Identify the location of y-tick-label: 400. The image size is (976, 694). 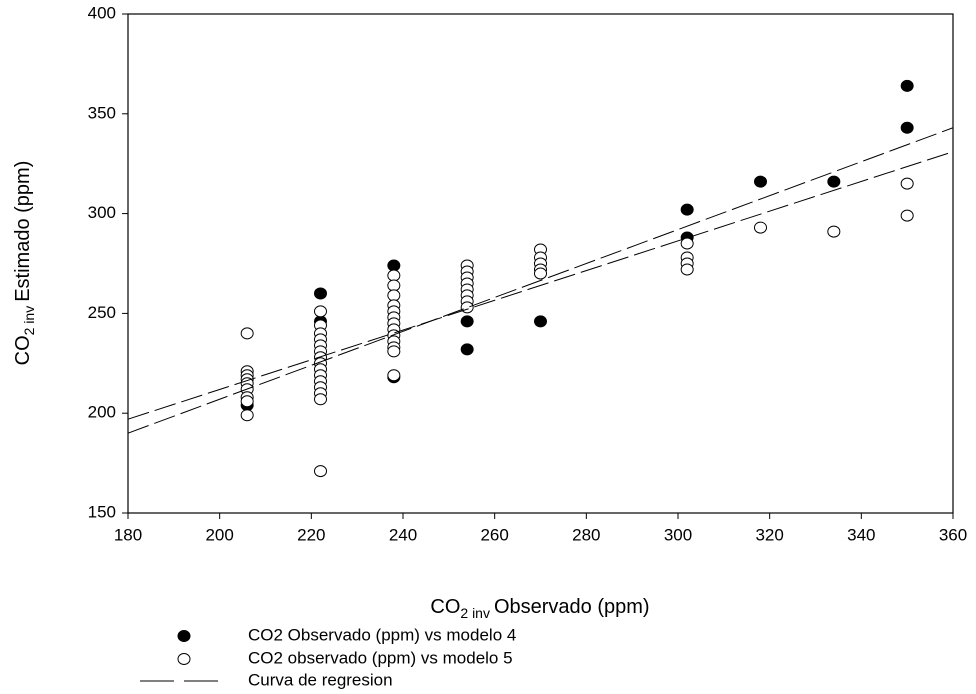
(102, 12).